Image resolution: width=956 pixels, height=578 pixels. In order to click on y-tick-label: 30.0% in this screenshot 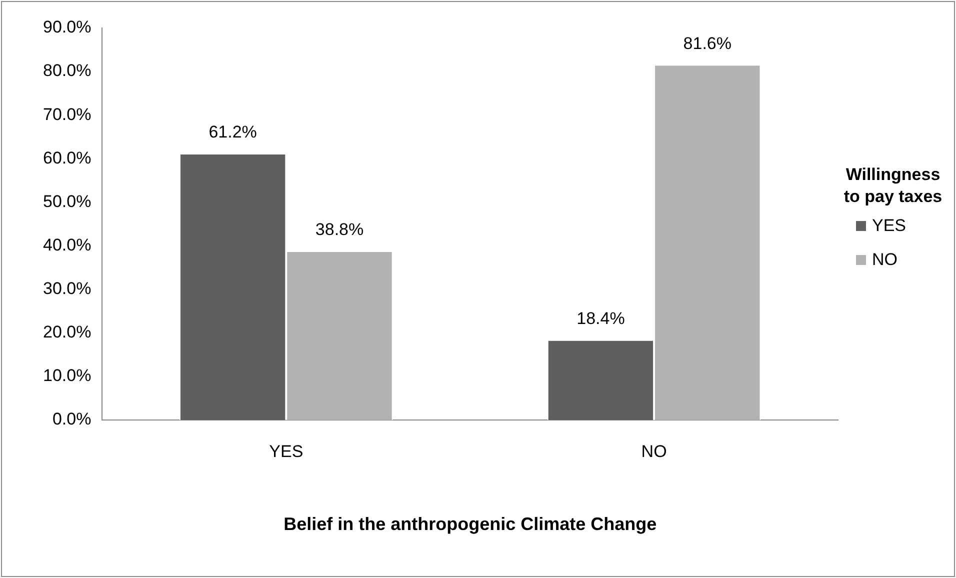, I will do `click(67, 288)`.